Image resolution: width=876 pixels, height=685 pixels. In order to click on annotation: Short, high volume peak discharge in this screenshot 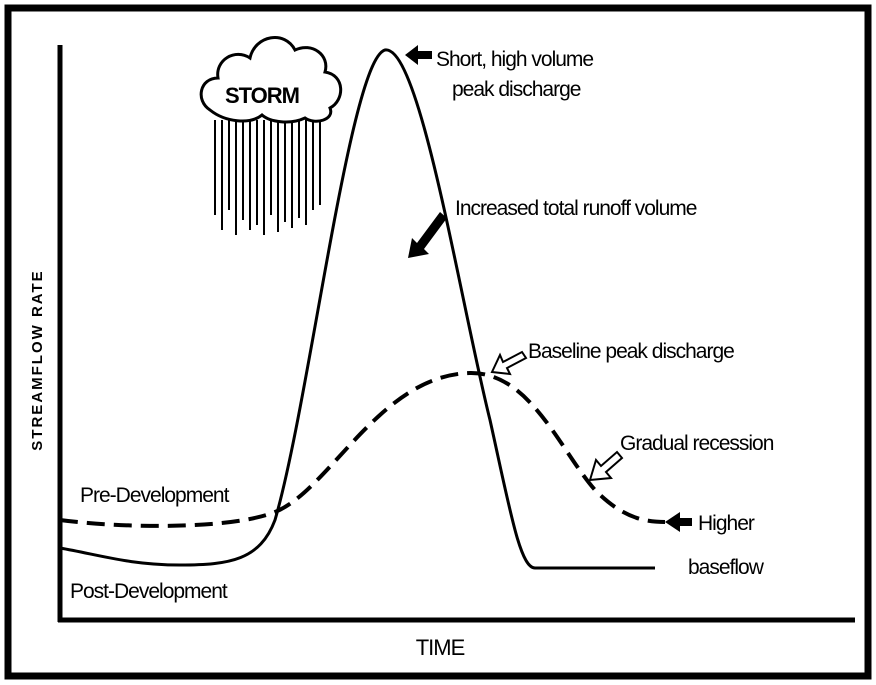, I will do `click(517, 74)`.